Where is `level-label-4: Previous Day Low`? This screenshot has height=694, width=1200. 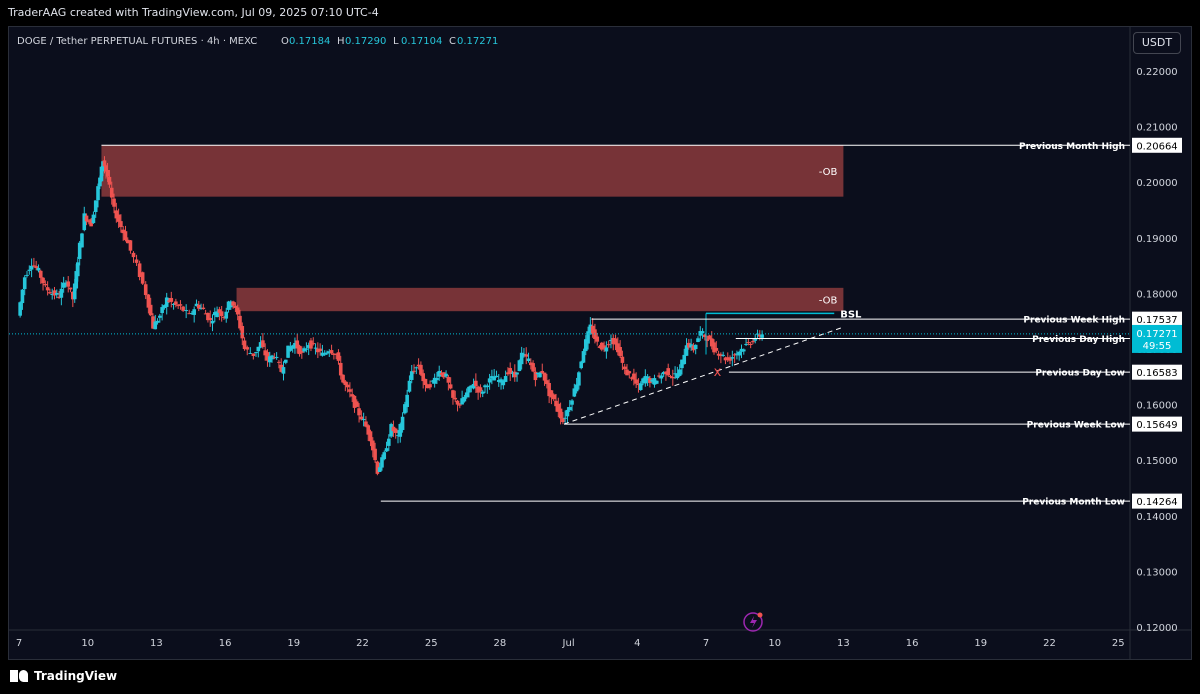 level-label-4: Previous Day Low is located at coordinates (1080, 374).